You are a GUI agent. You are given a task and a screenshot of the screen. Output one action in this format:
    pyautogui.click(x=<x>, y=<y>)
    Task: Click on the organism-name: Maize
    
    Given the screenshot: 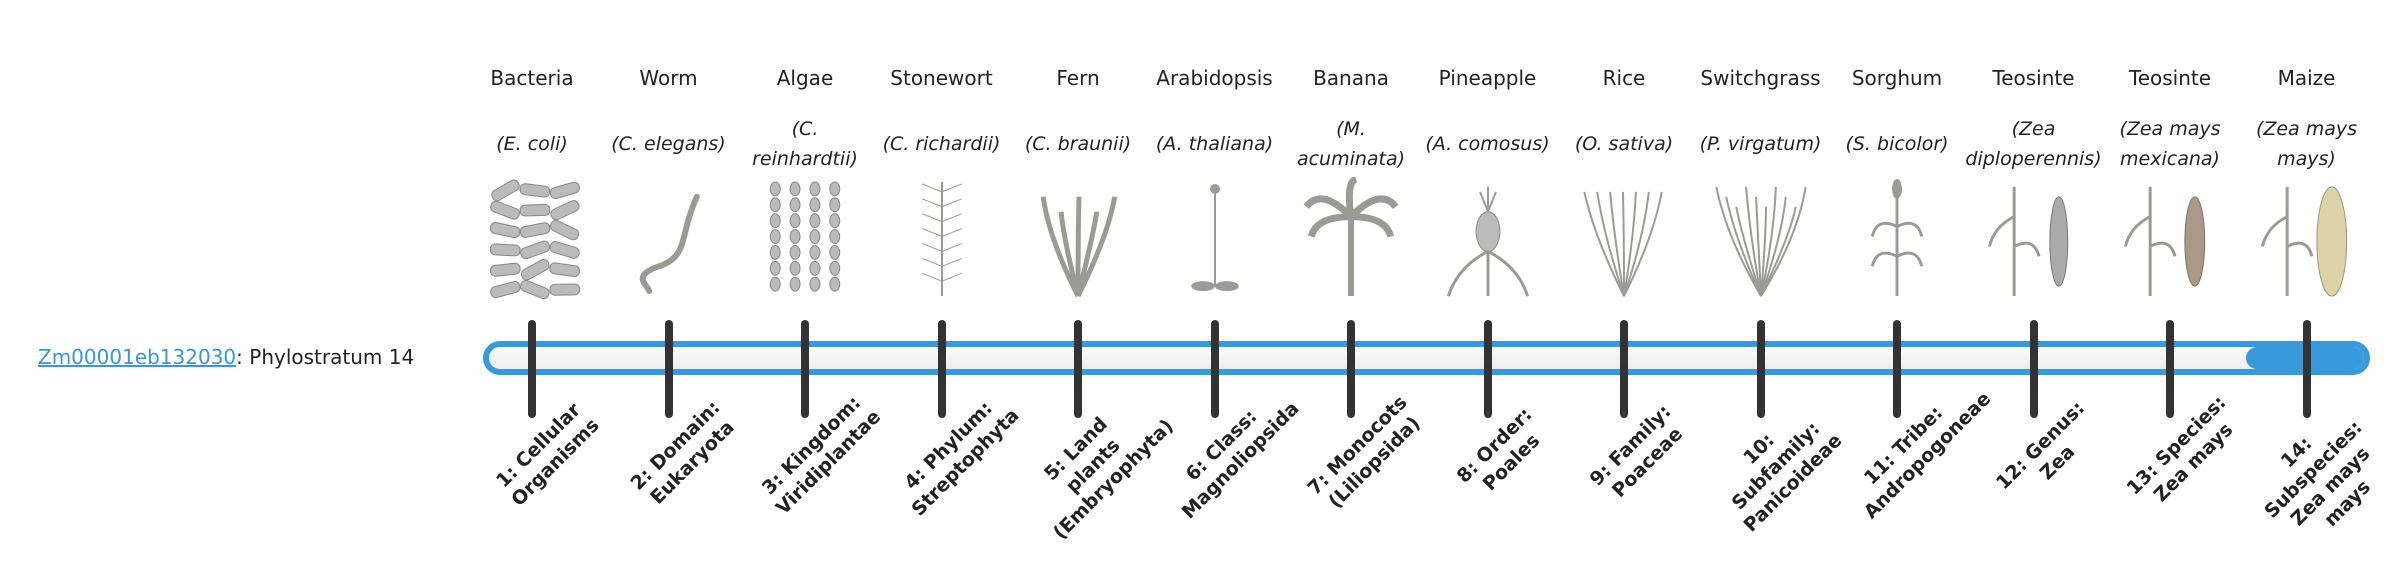 What is the action you would take?
    pyautogui.click(x=2306, y=78)
    